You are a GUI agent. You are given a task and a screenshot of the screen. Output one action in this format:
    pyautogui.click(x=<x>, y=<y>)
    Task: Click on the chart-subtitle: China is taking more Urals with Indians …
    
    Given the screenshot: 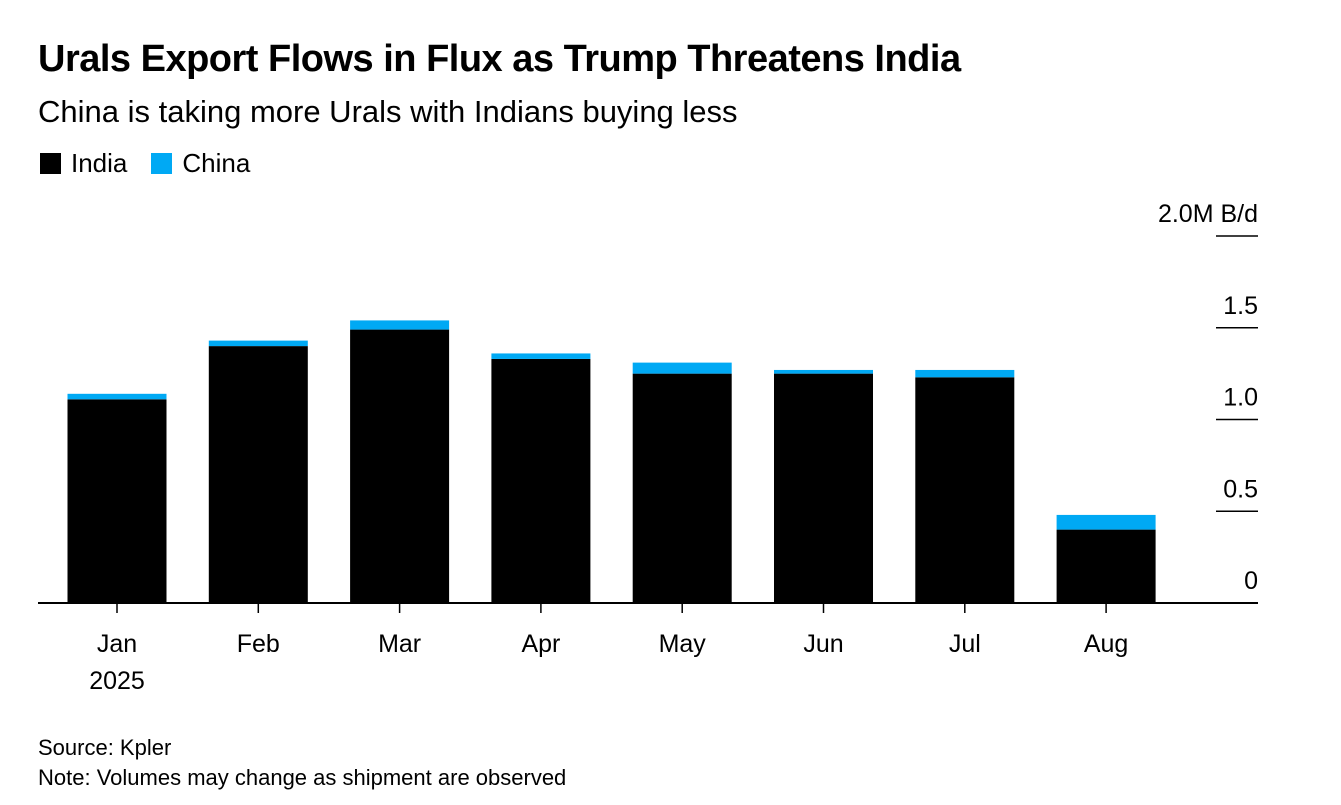 What is the action you would take?
    pyautogui.click(x=388, y=111)
    